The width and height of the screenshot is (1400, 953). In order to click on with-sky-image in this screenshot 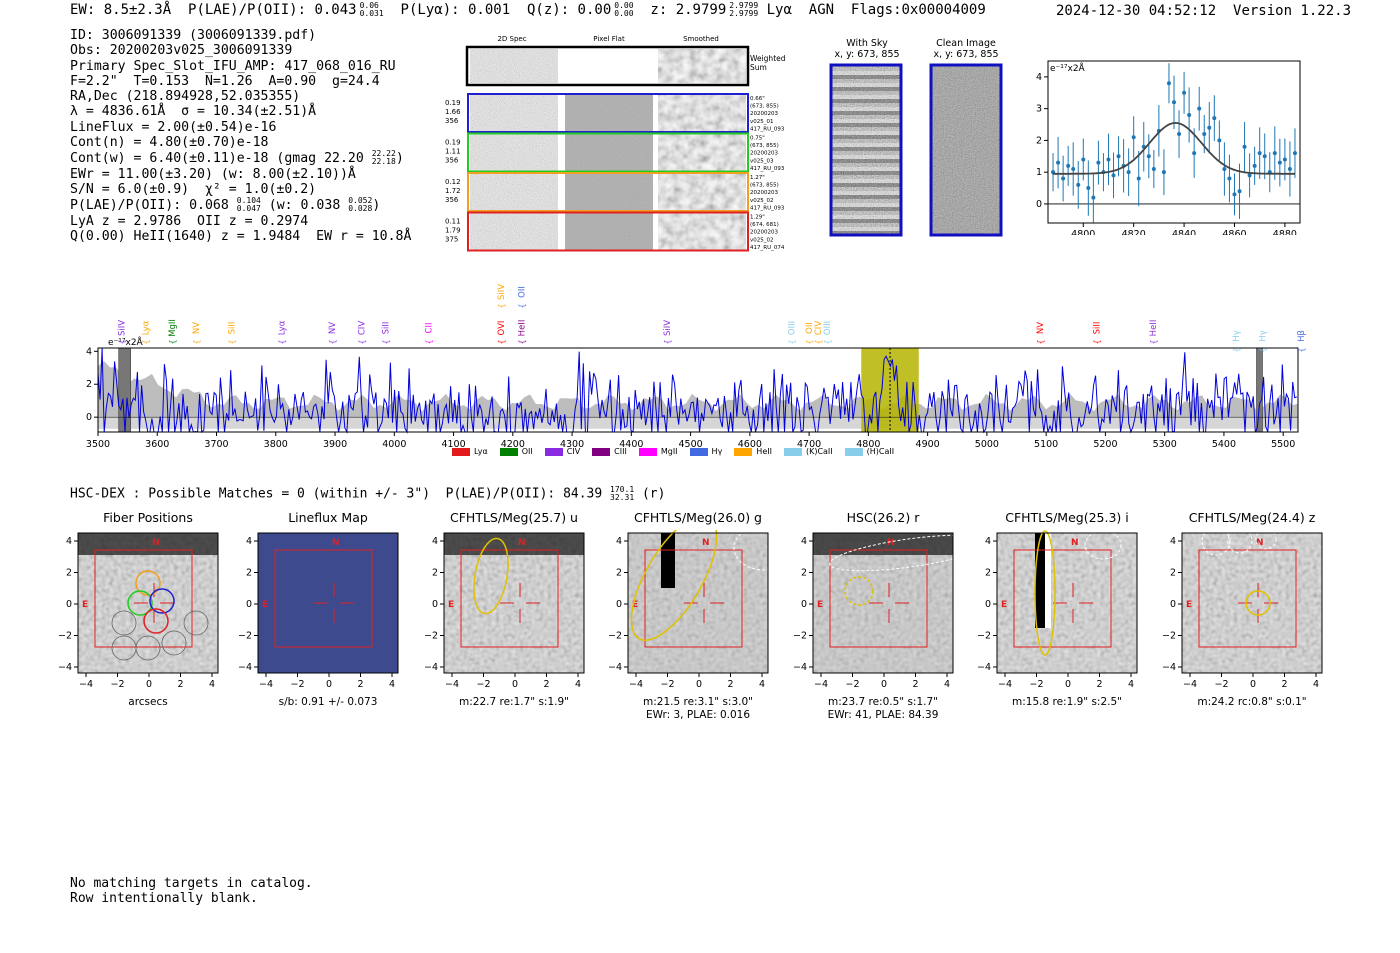, I will do `click(866, 150)`.